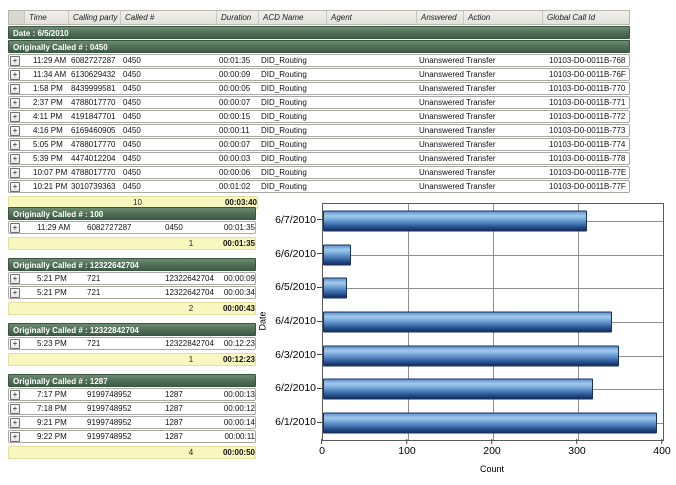 Image resolution: width=676 pixels, height=485 pixels. What do you see at coordinates (239, 436) in the screenshot?
I see `cell-duration: 00:00:11` at bounding box center [239, 436].